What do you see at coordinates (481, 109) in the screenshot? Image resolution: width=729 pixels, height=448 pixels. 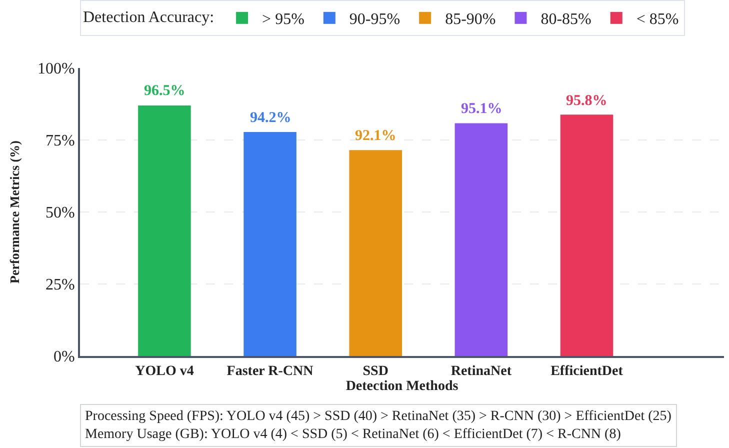 I see `annotation: 95.1%` at bounding box center [481, 109].